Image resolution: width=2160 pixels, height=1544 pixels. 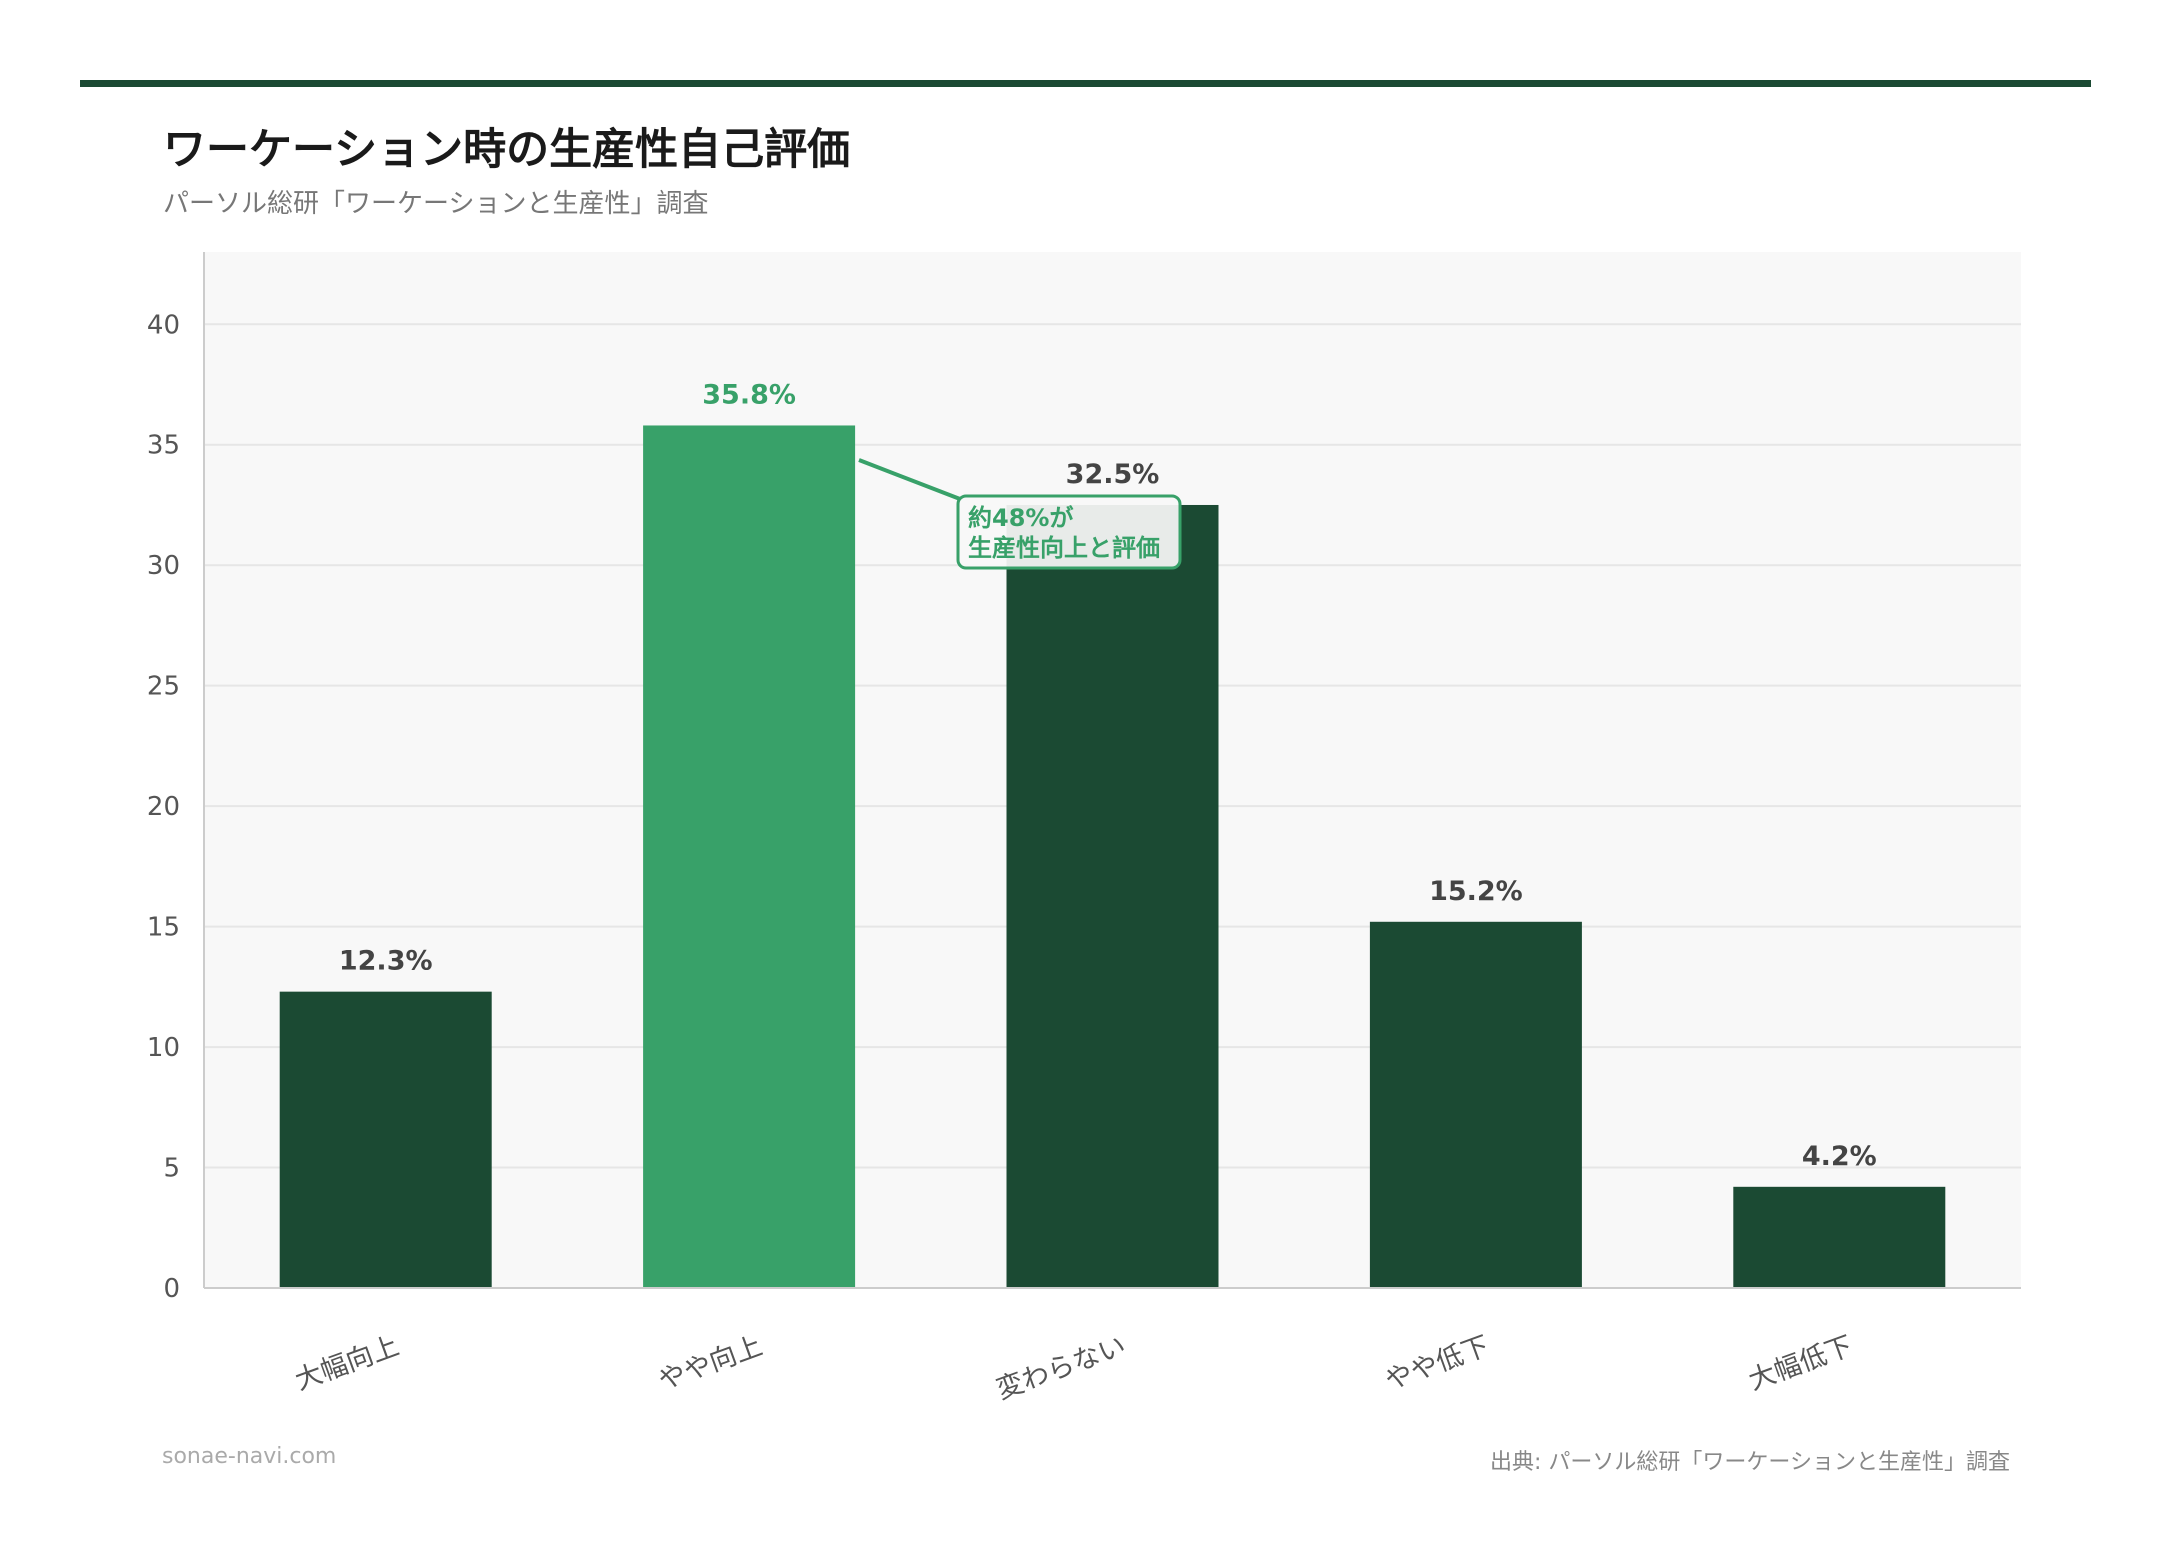 What do you see at coordinates (163, 566) in the screenshot?
I see `y-tick-label: 30` at bounding box center [163, 566].